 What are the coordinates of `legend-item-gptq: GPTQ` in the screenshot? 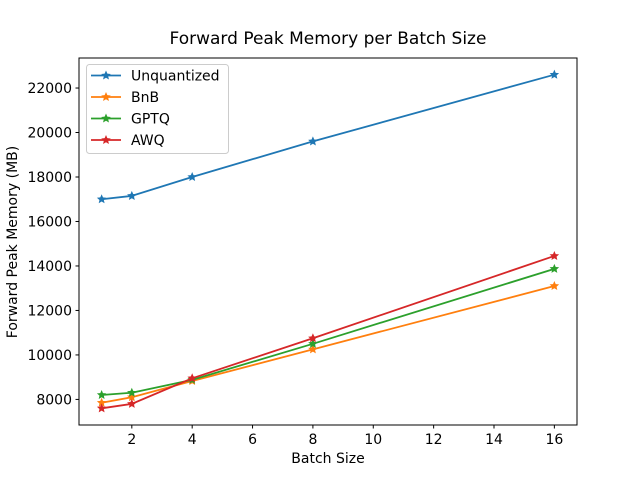 It's located at (130, 120).